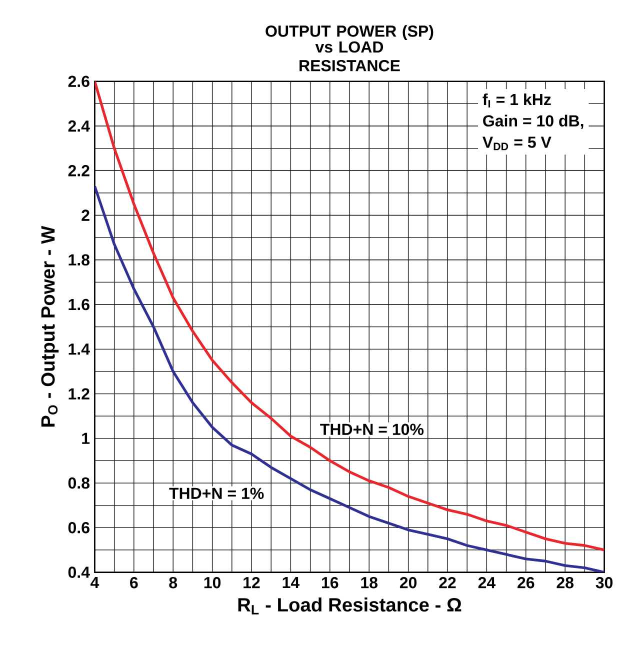 This screenshot has width=619, height=655. What do you see at coordinates (517, 143) in the screenshot?
I see `annotation: V$_{DD}$ = 5 V` at bounding box center [517, 143].